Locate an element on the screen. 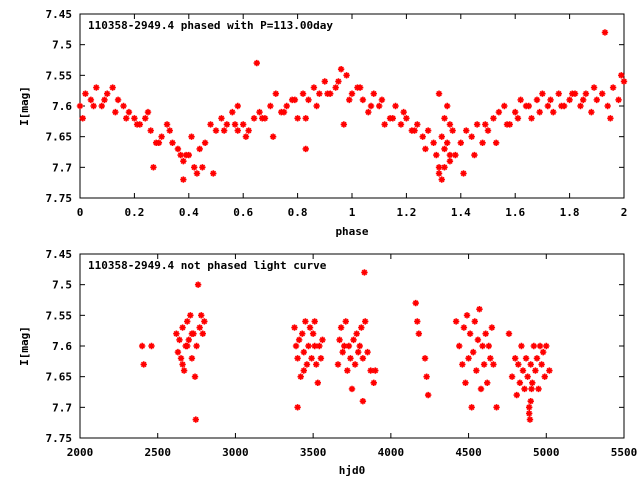 This screenshot has width=640, height=480. phased-y-tick-label: 7.55 is located at coordinates (59, 75).